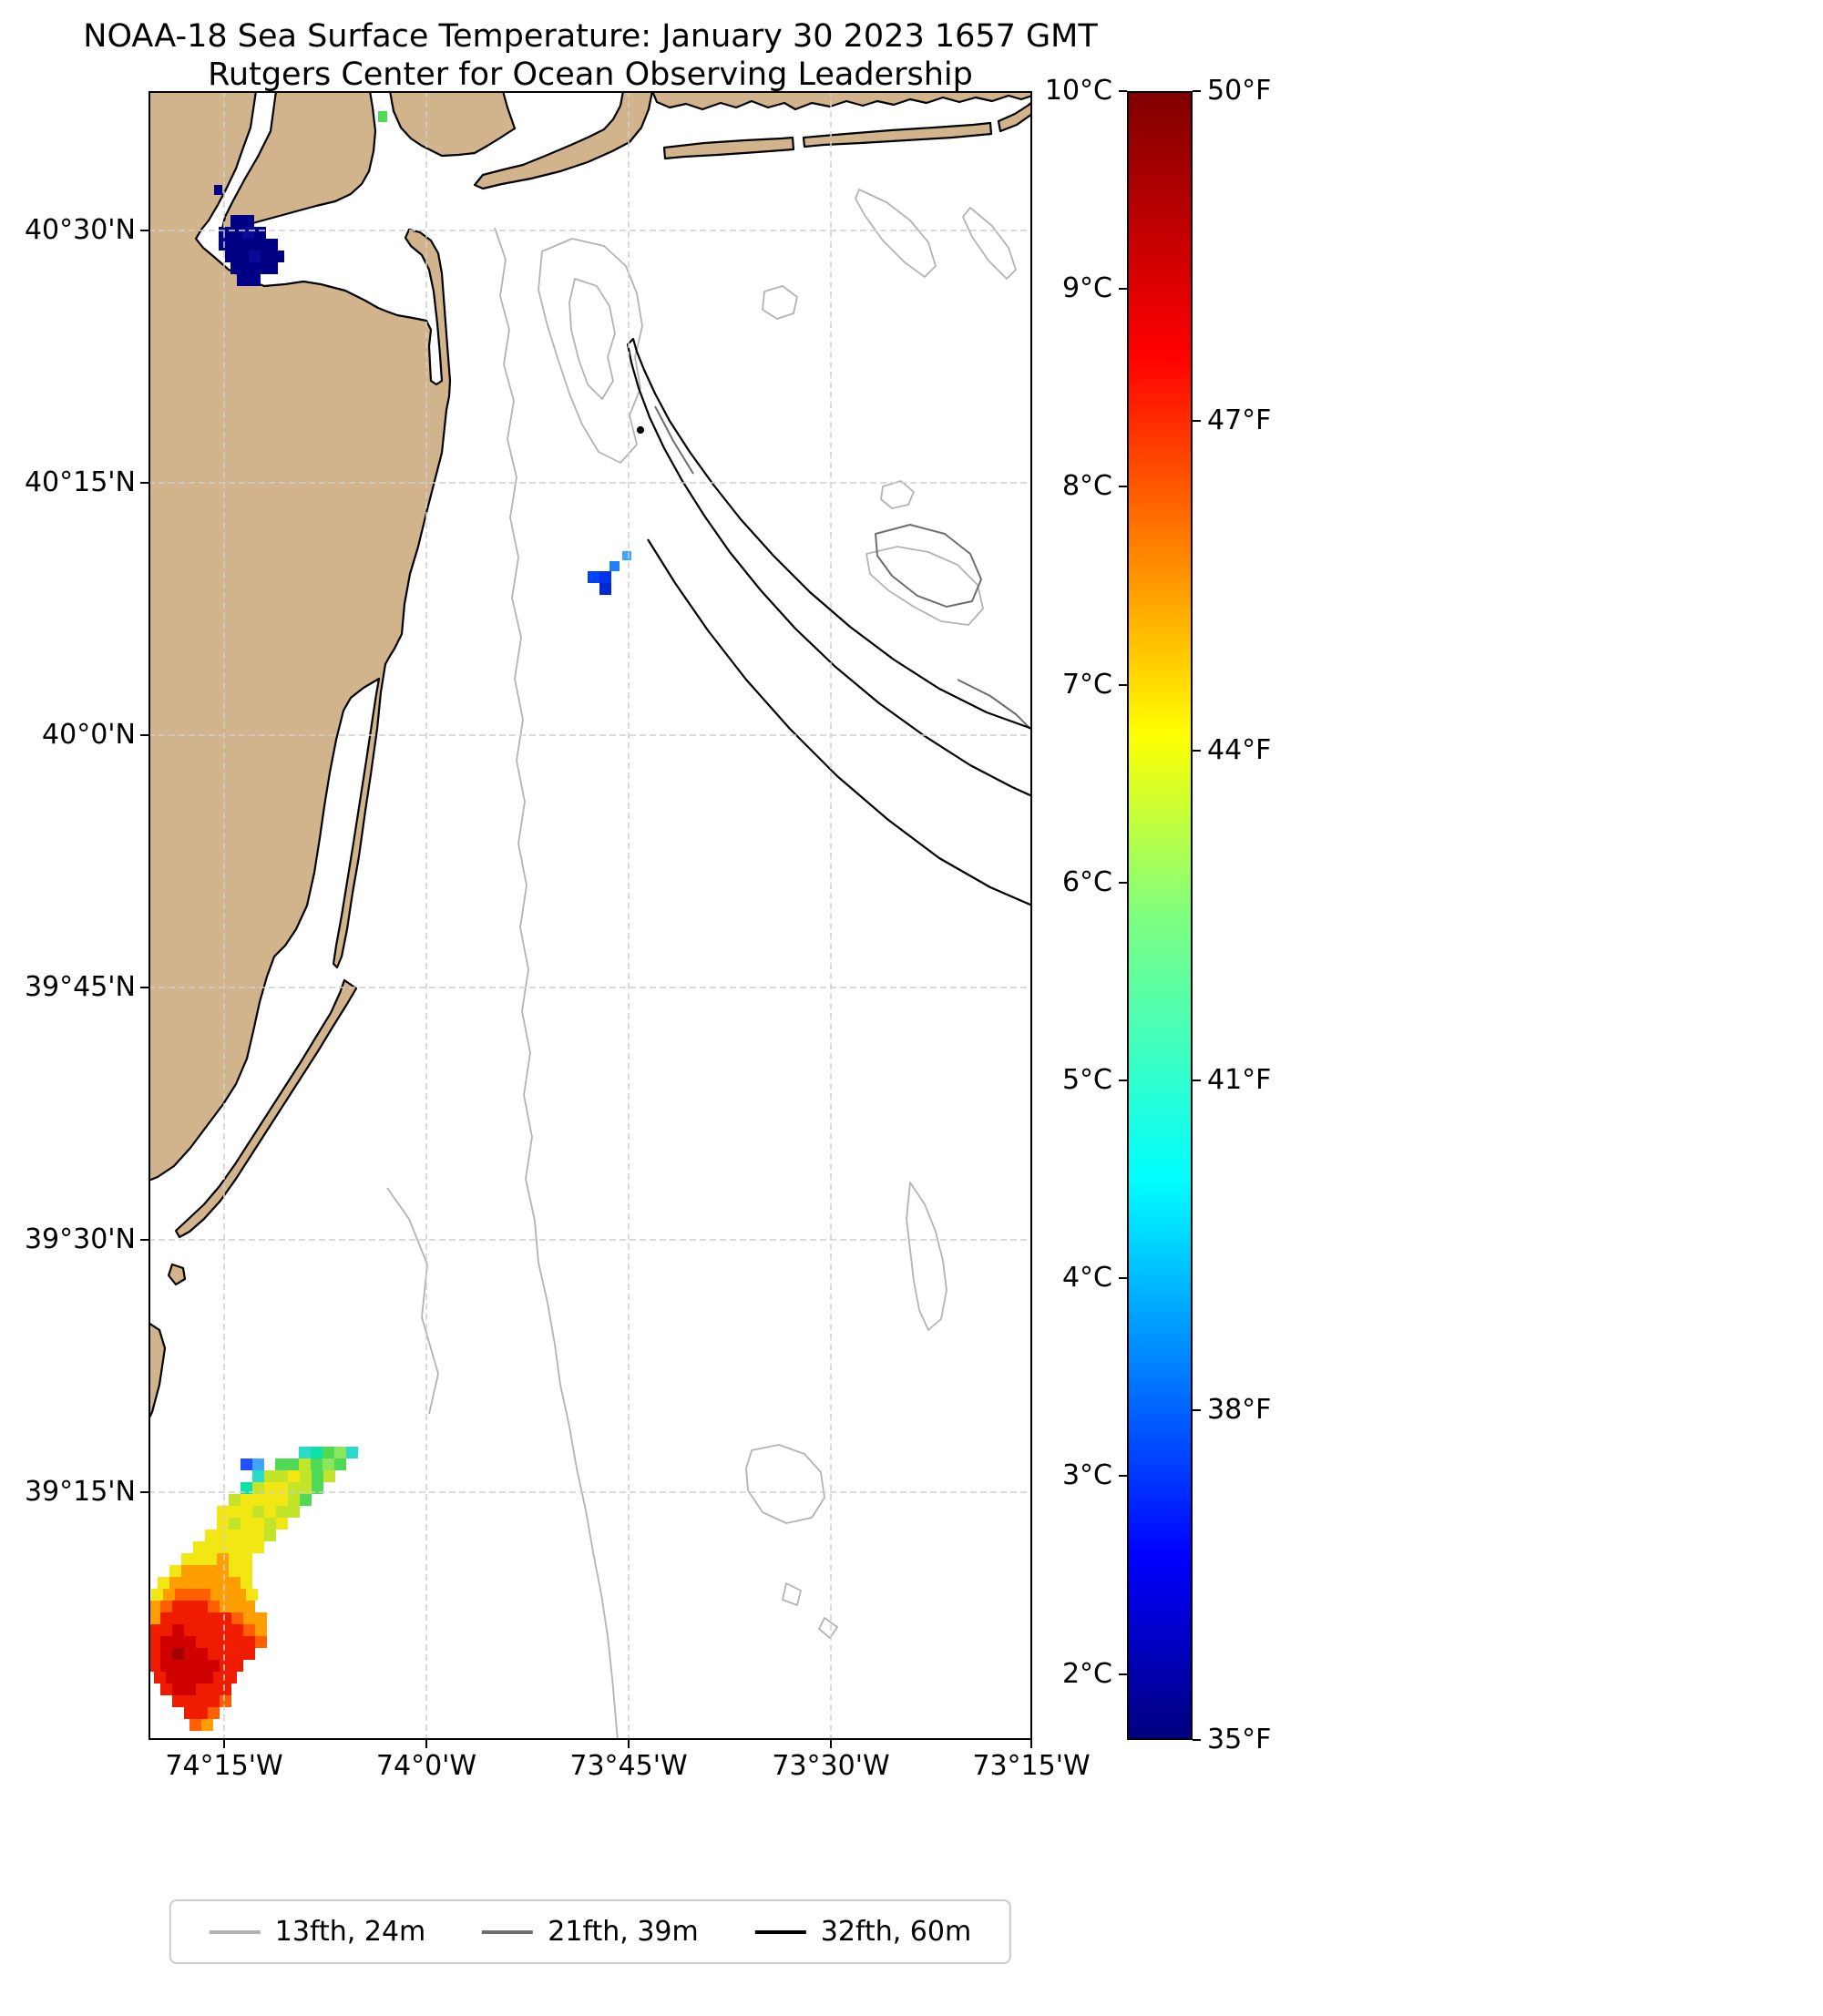  Describe the element at coordinates (1086, 1673) in the screenshot. I see `celsius-tick-label: 2°C` at that location.